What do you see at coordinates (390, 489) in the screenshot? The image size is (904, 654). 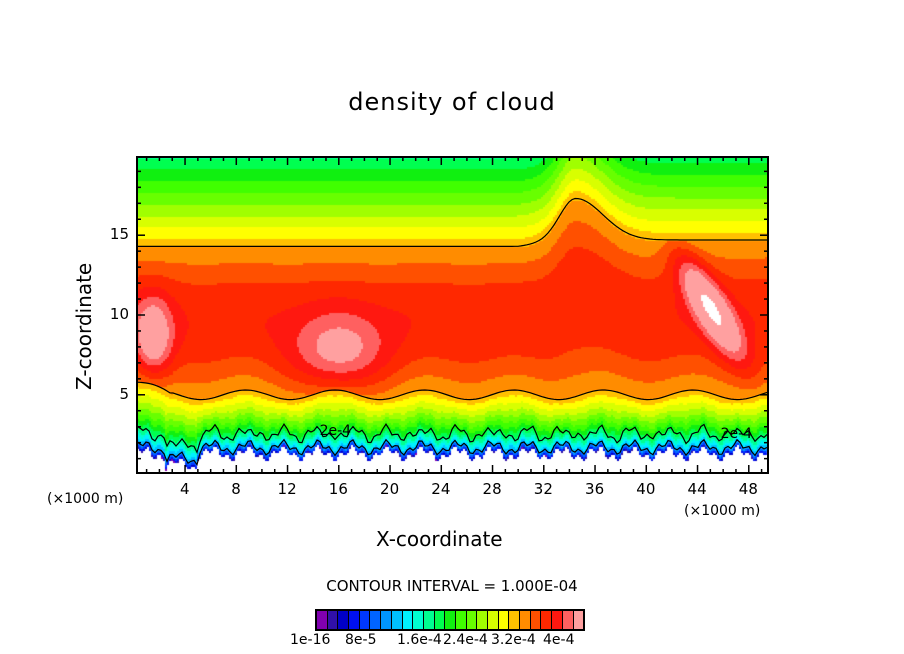 I see `x-tick-label: 20` at bounding box center [390, 489].